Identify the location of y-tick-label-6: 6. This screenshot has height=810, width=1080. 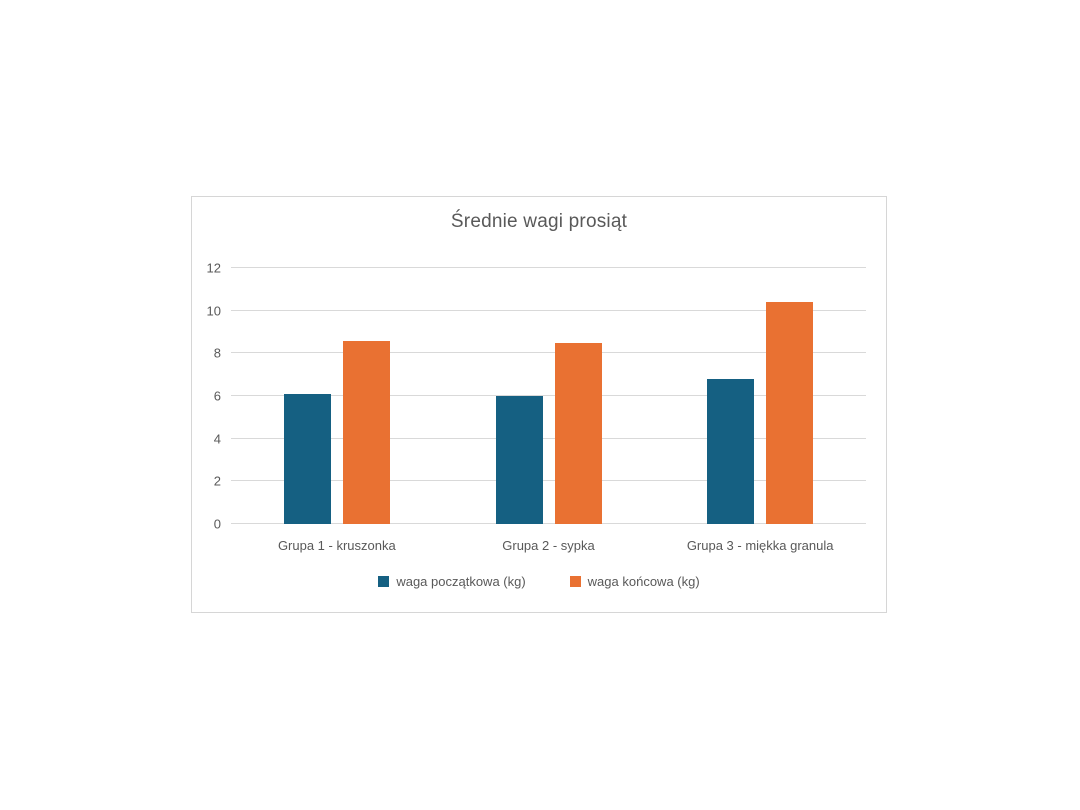
(217, 396).